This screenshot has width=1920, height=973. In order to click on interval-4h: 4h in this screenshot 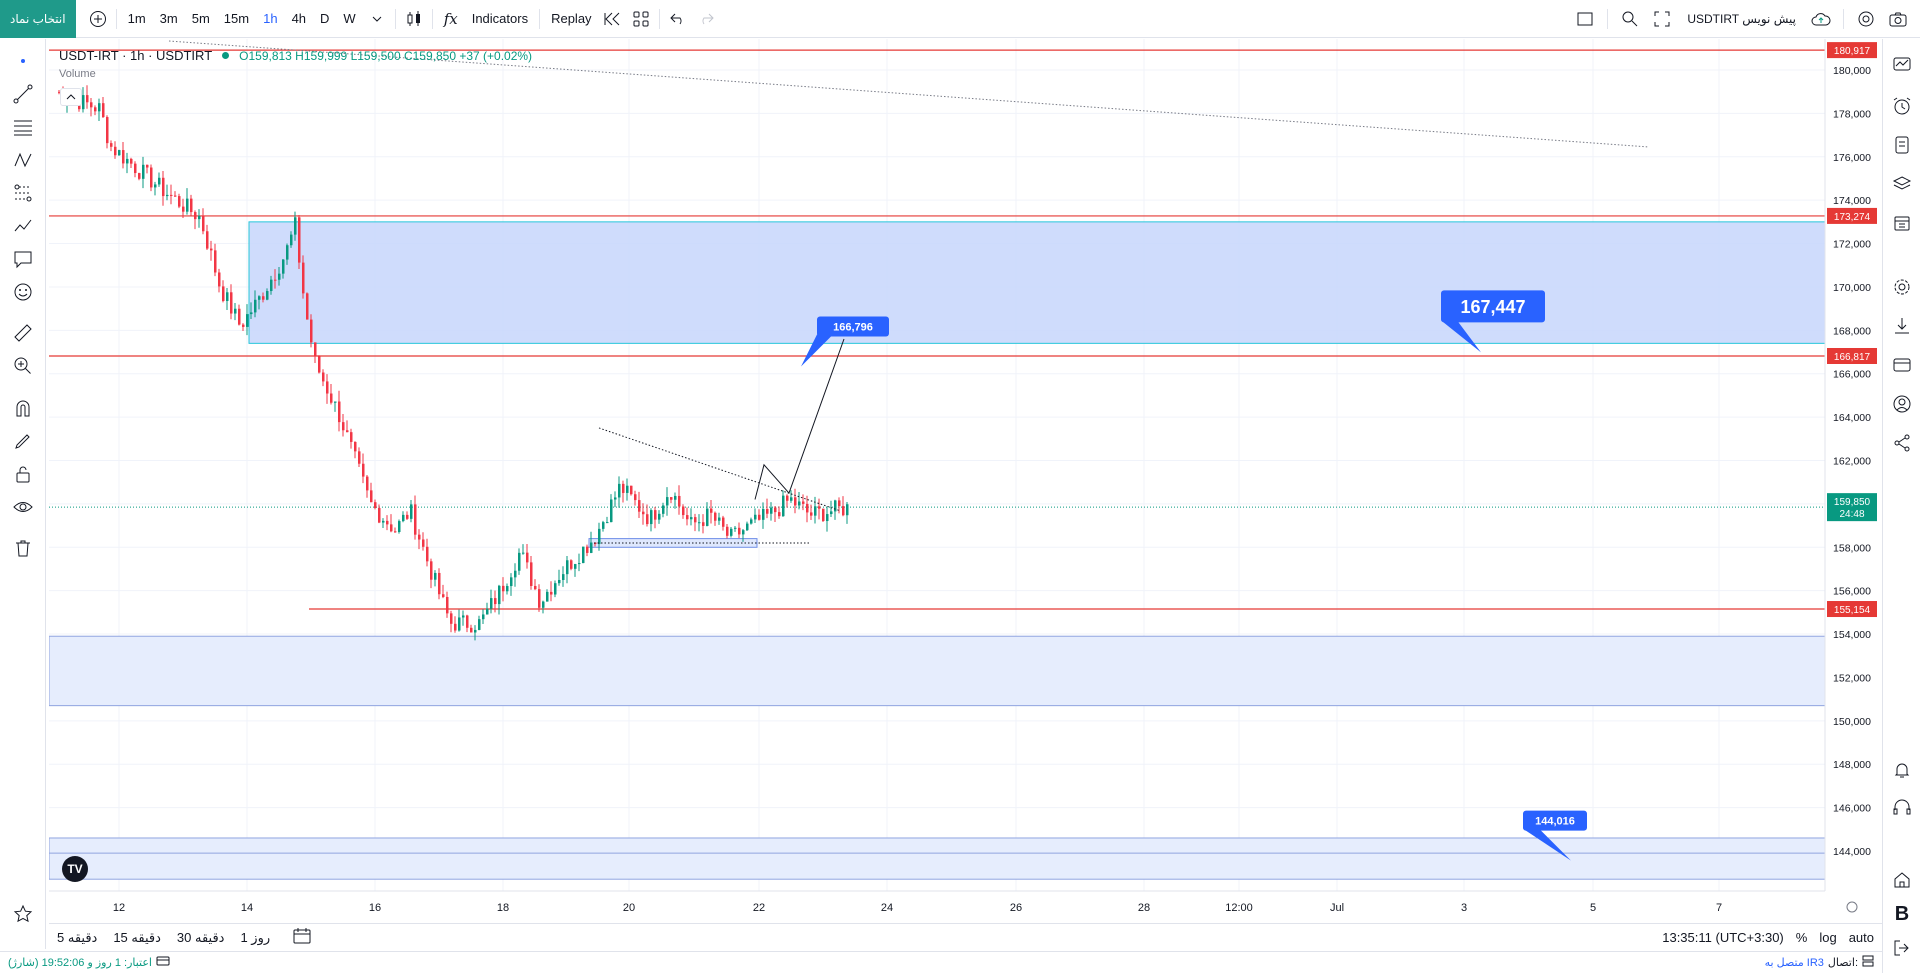, I will do `click(299, 18)`.